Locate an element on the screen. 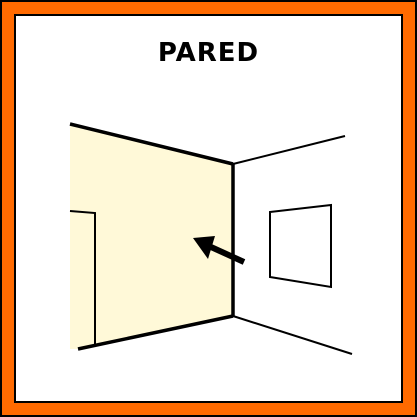 This screenshot has width=417, height=417. arrow-icon is located at coordinates (219, 250).